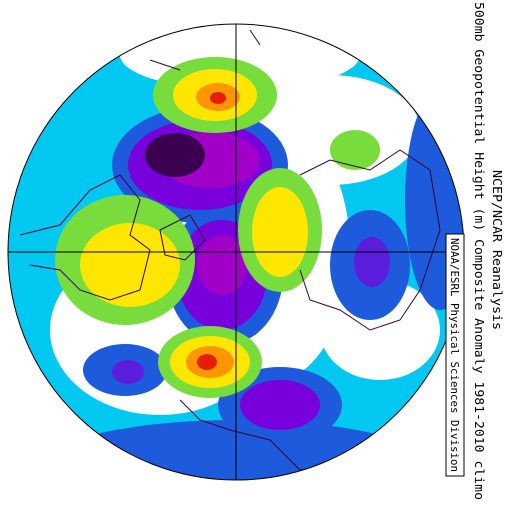 This screenshot has height=513, width=523. I want to click on credit-box, so click(455, 355).